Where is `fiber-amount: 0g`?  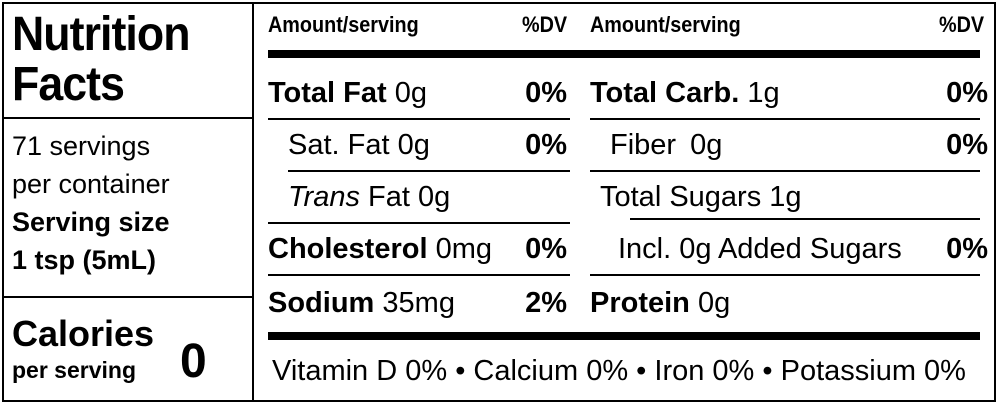
fiber-amount: 0g is located at coordinates (706, 145).